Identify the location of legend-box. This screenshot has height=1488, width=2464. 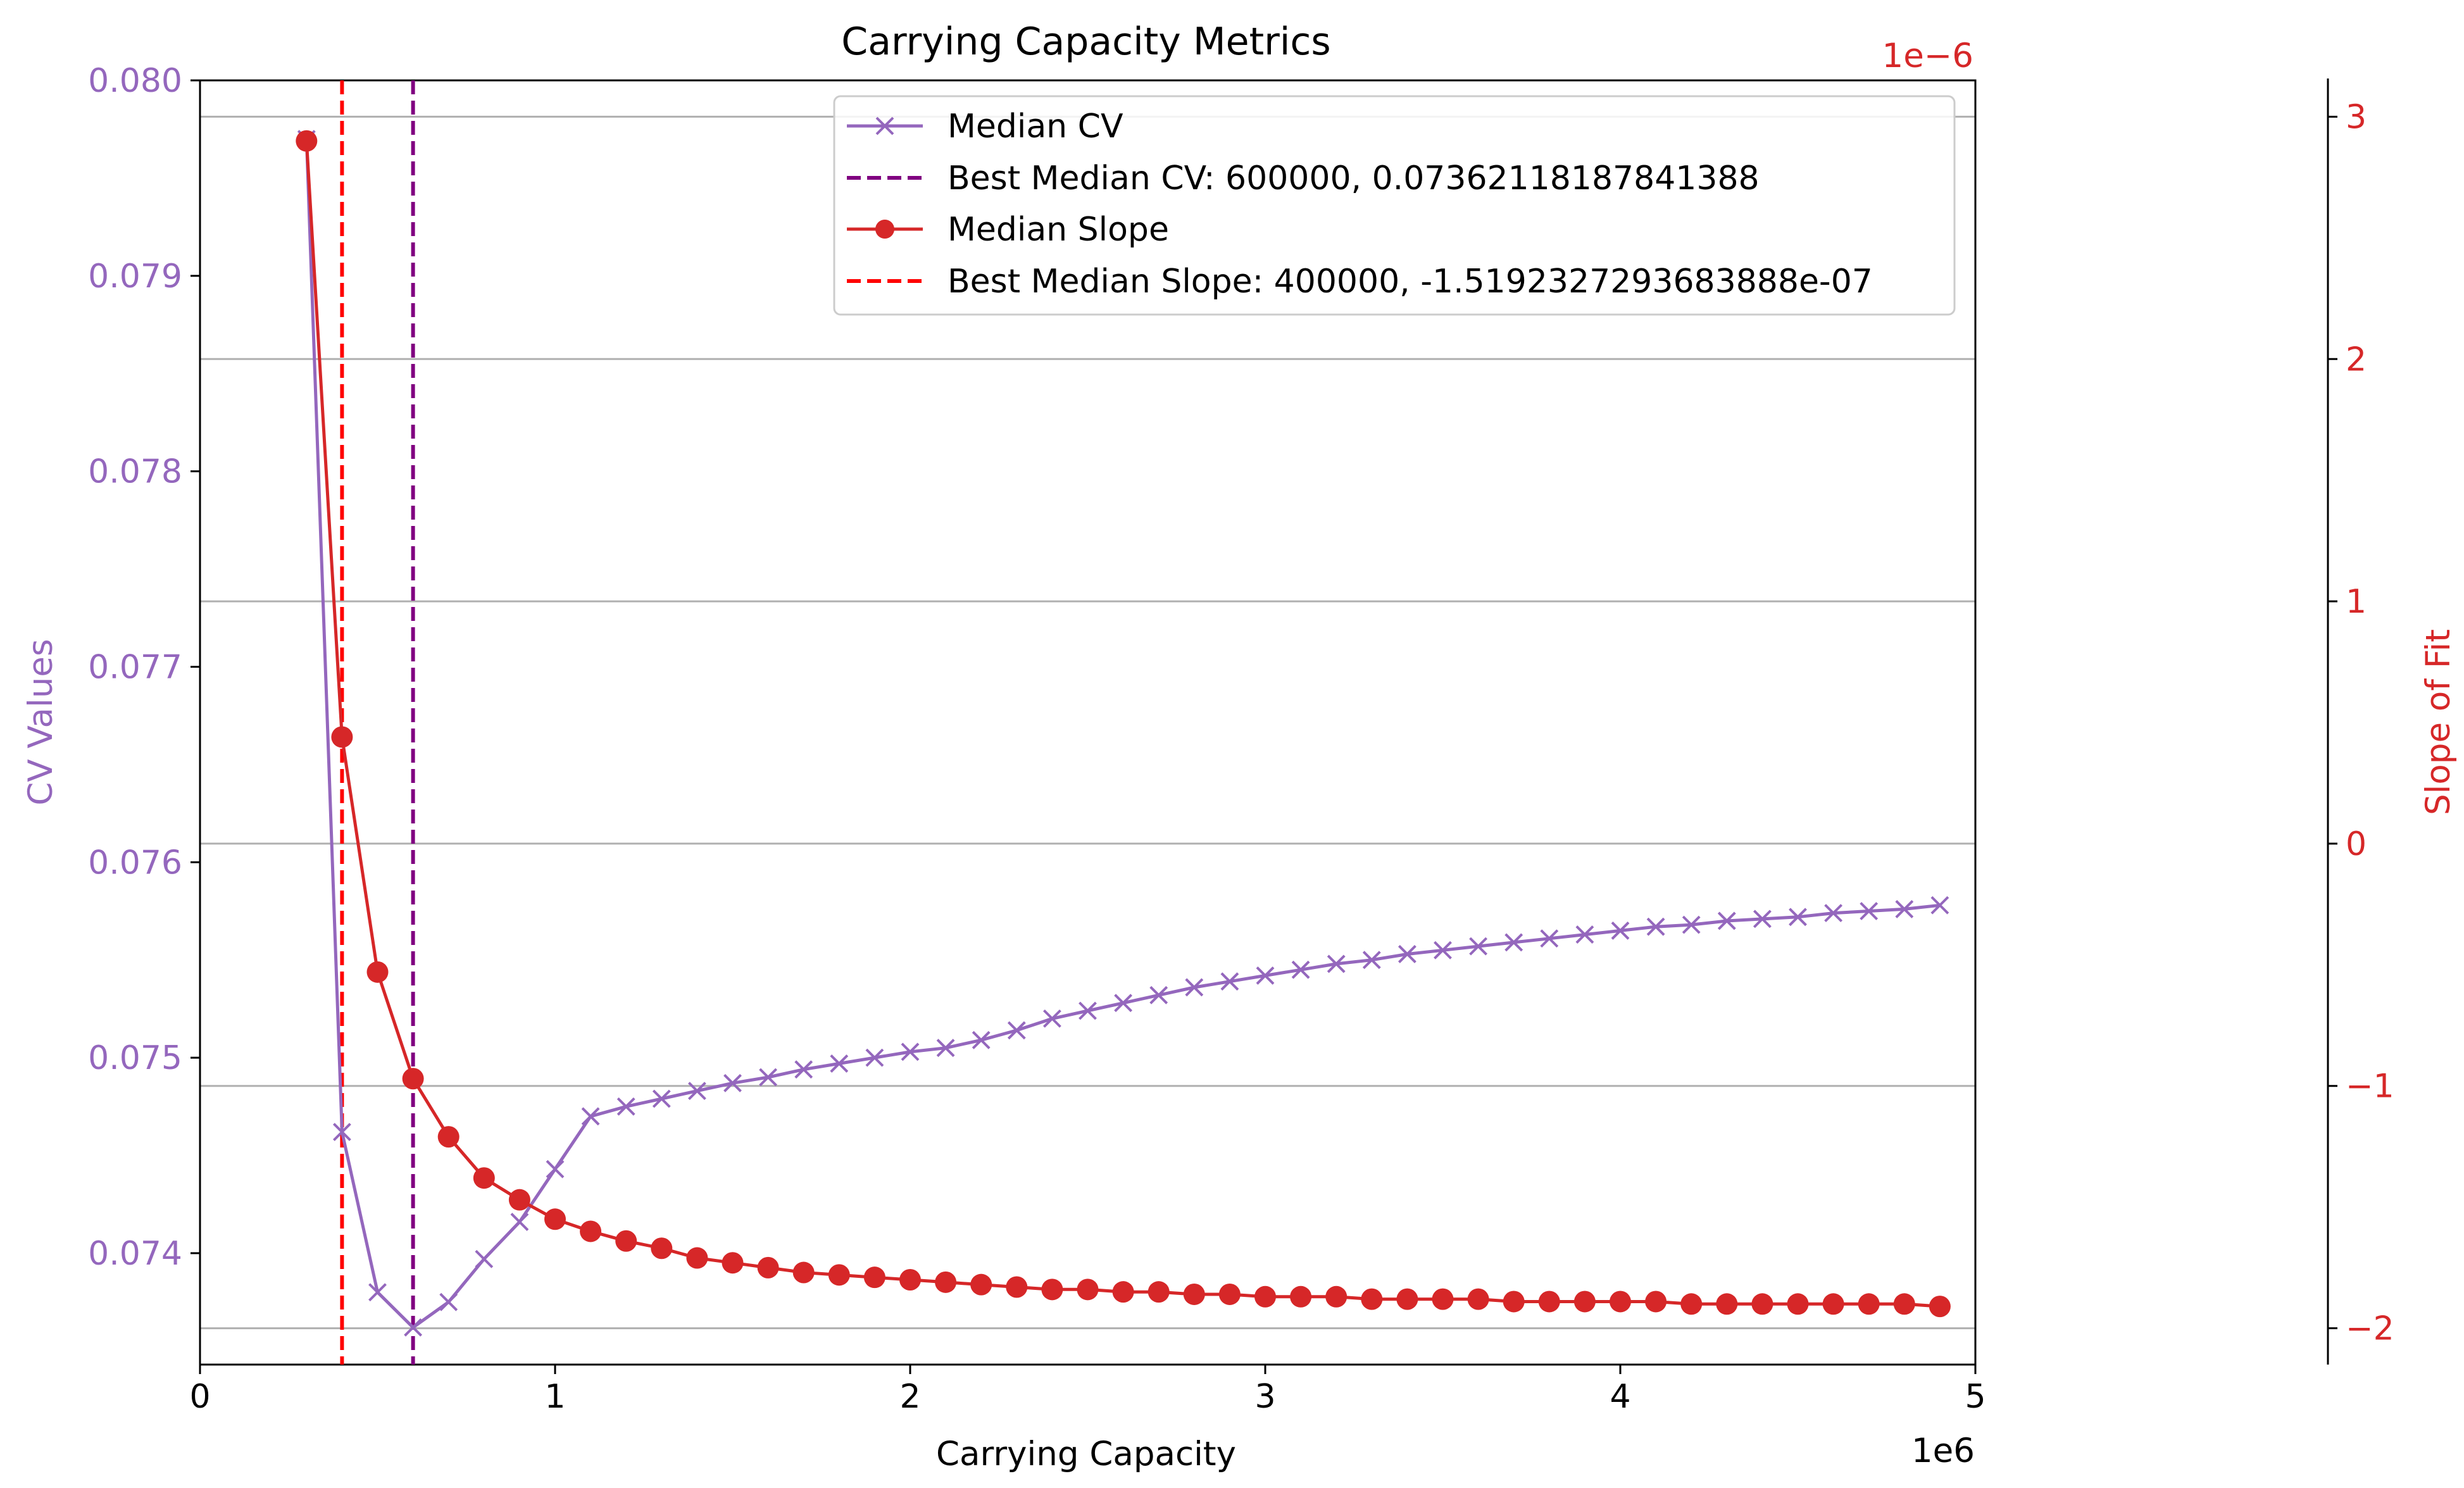
(1394, 206).